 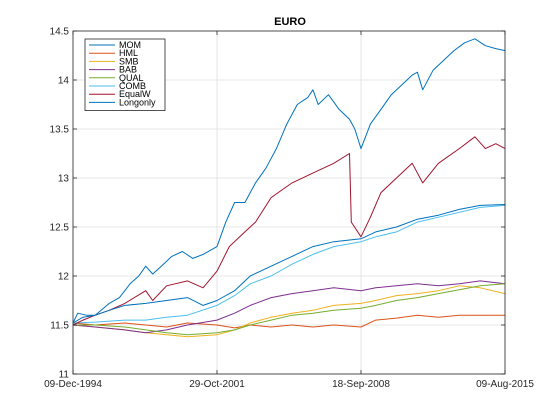 I want to click on x-tick-label: 09-Dec-1994, so click(x=73, y=384).